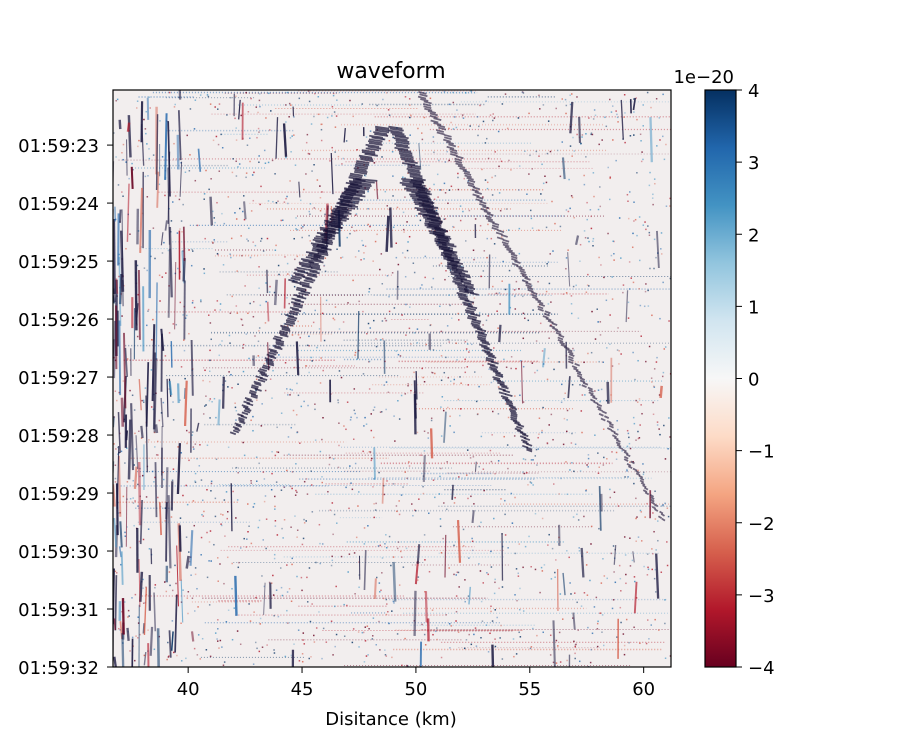  Describe the element at coordinates (753, 307) in the screenshot. I see `colorbar-tick-label: 1` at that location.